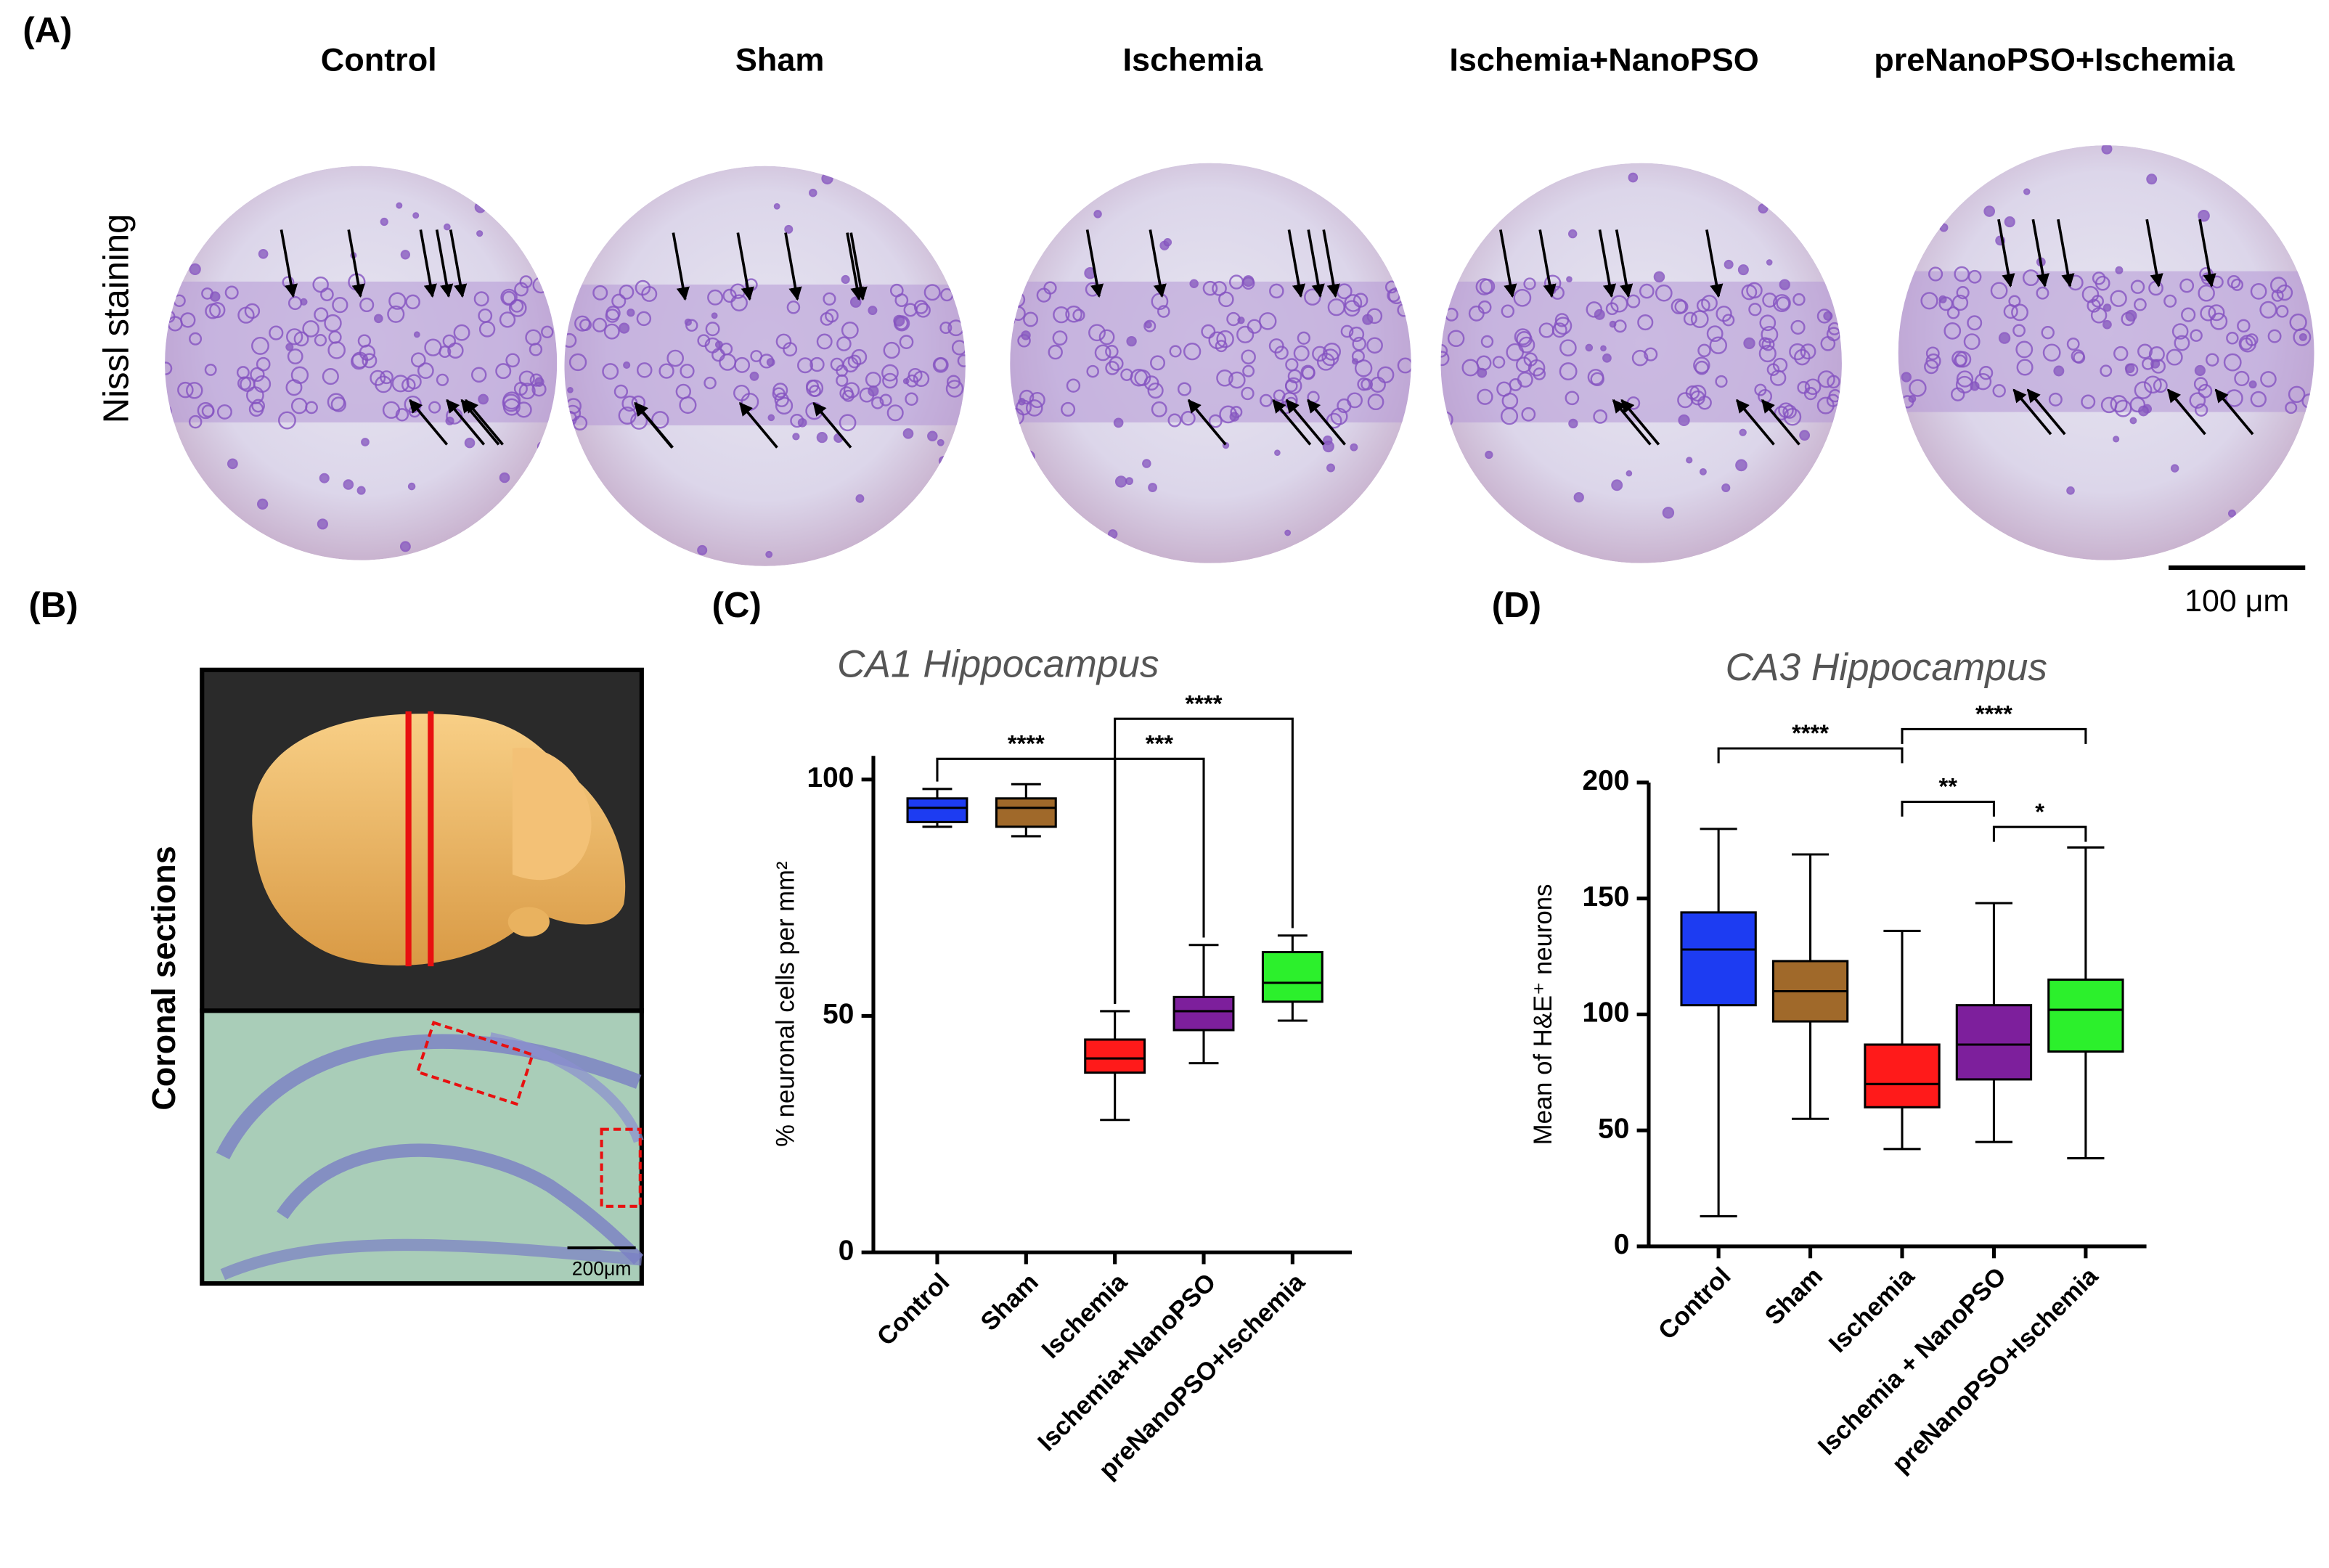 The image size is (2329, 1568). What do you see at coordinates (602, 1269) in the screenshot?
I see `scale-label: 200μm` at bounding box center [602, 1269].